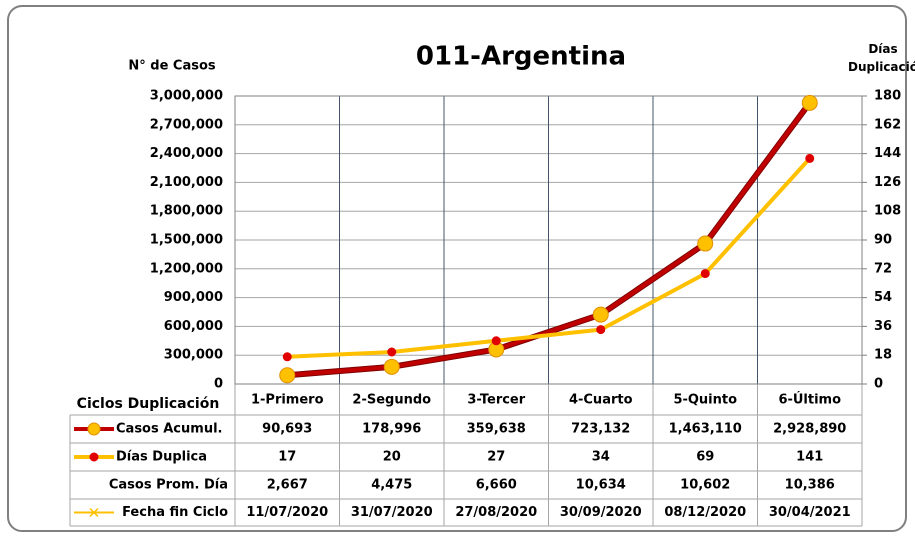 Image resolution: width=915 pixels, height=539 pixels. I want to click on table-cell: 10,634, so click(601, 485).